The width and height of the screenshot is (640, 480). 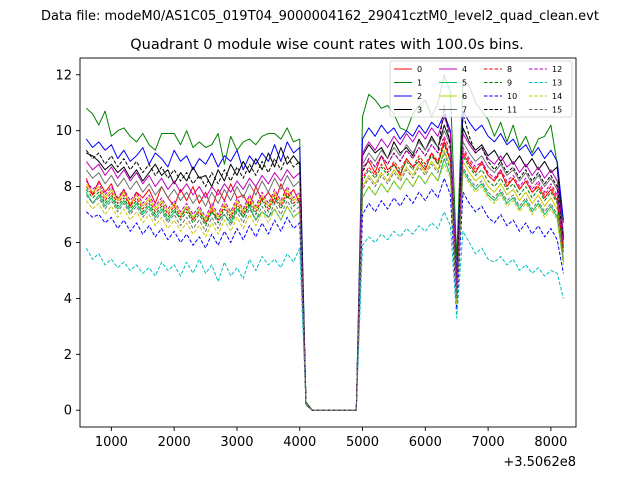 I want to click on legend-label-11: 11, so click(x=512, y=110).